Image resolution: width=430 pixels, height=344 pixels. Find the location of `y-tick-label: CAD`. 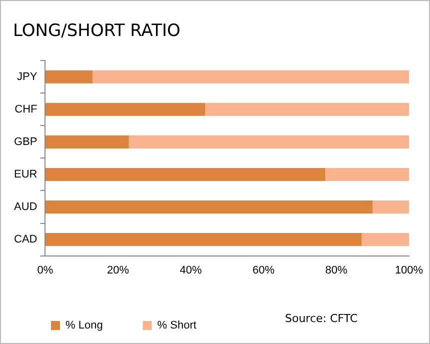

y-tick-label: CAD is located at coordinates (26, 240).